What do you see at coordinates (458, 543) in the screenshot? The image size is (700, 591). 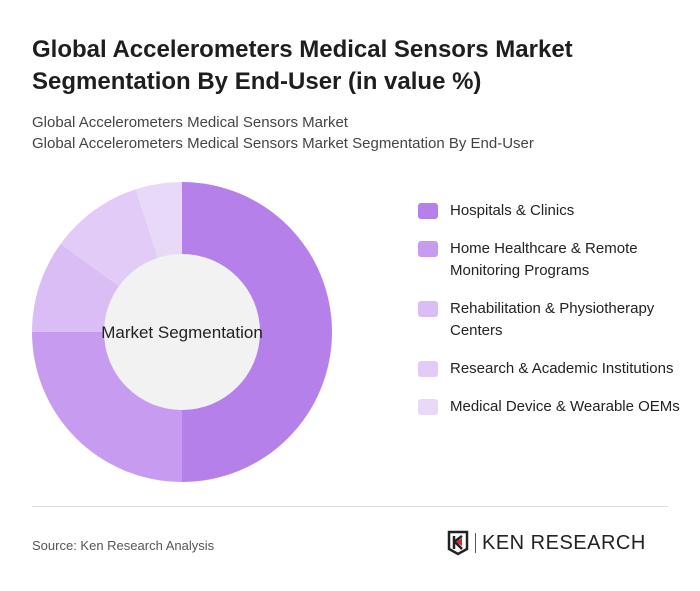 I see `logo-icon` at bounding box center [458, 543].